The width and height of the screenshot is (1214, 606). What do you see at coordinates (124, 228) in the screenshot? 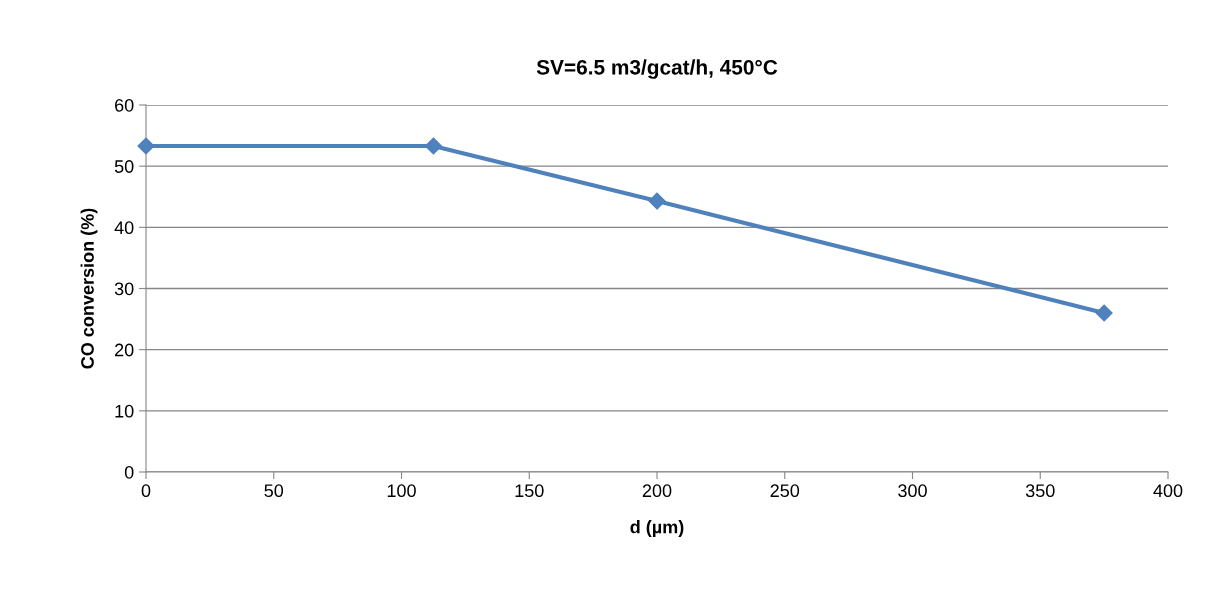
I see `y-tick-label: 40` at bounding box center [124, 228].